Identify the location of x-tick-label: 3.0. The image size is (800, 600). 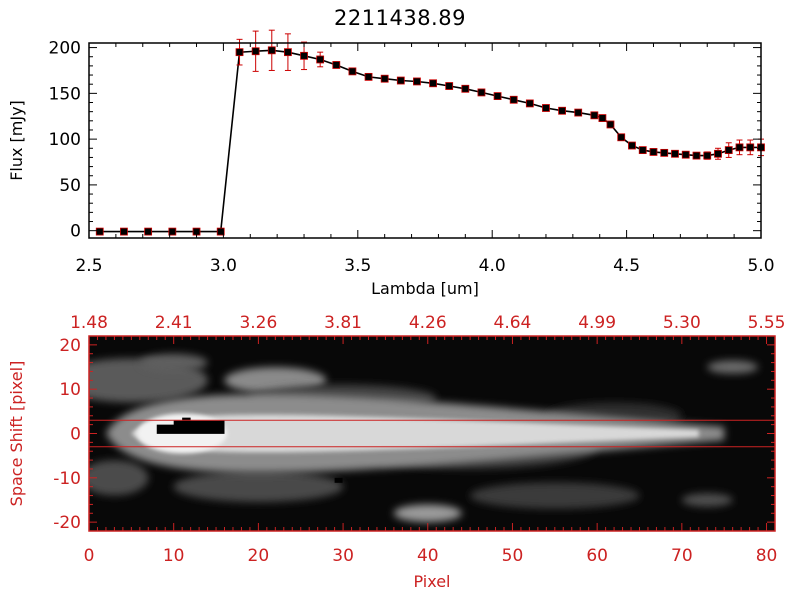
(223, 266).